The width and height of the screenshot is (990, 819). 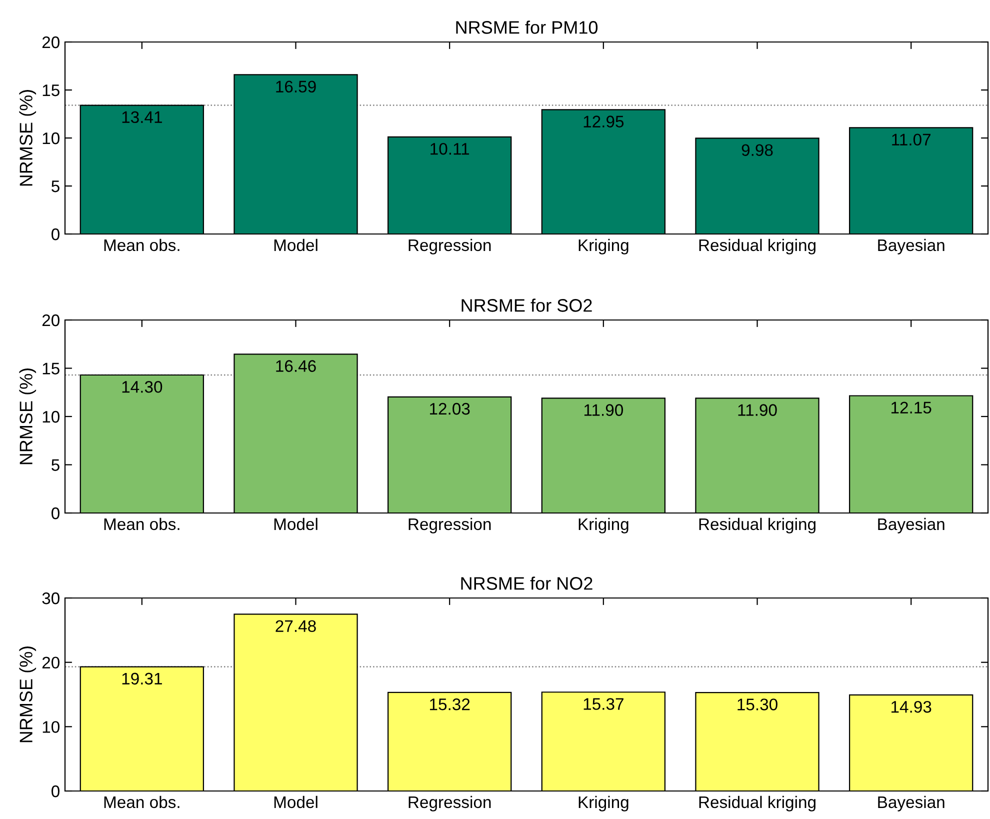 I want to click on data-label: 12.03, so click(x=450, y=408).